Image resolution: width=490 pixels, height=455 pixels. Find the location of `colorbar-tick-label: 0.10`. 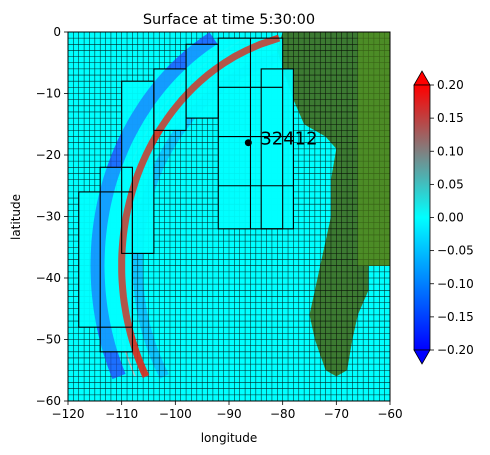

colorbar-tick-label: 0.10 is located at coordinates (450, 151).